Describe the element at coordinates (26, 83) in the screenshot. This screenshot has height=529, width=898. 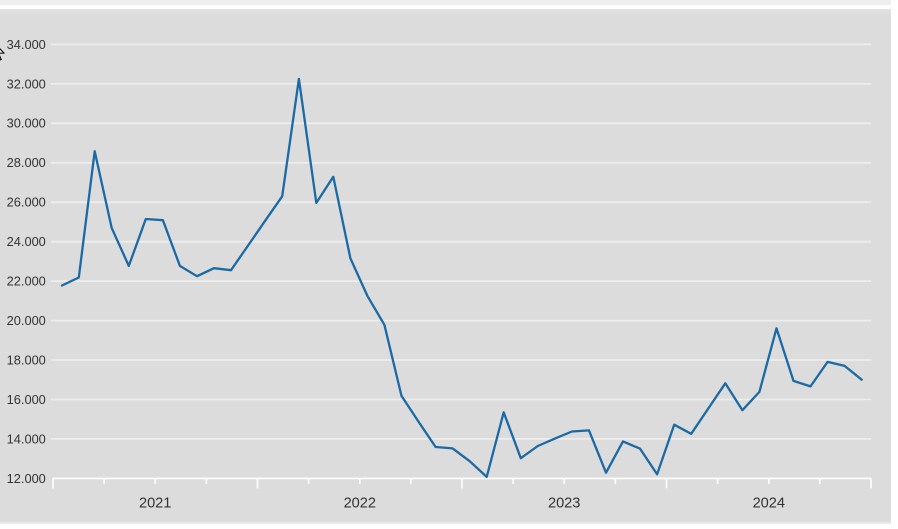
I see `svg-text: 32.000` at that location.